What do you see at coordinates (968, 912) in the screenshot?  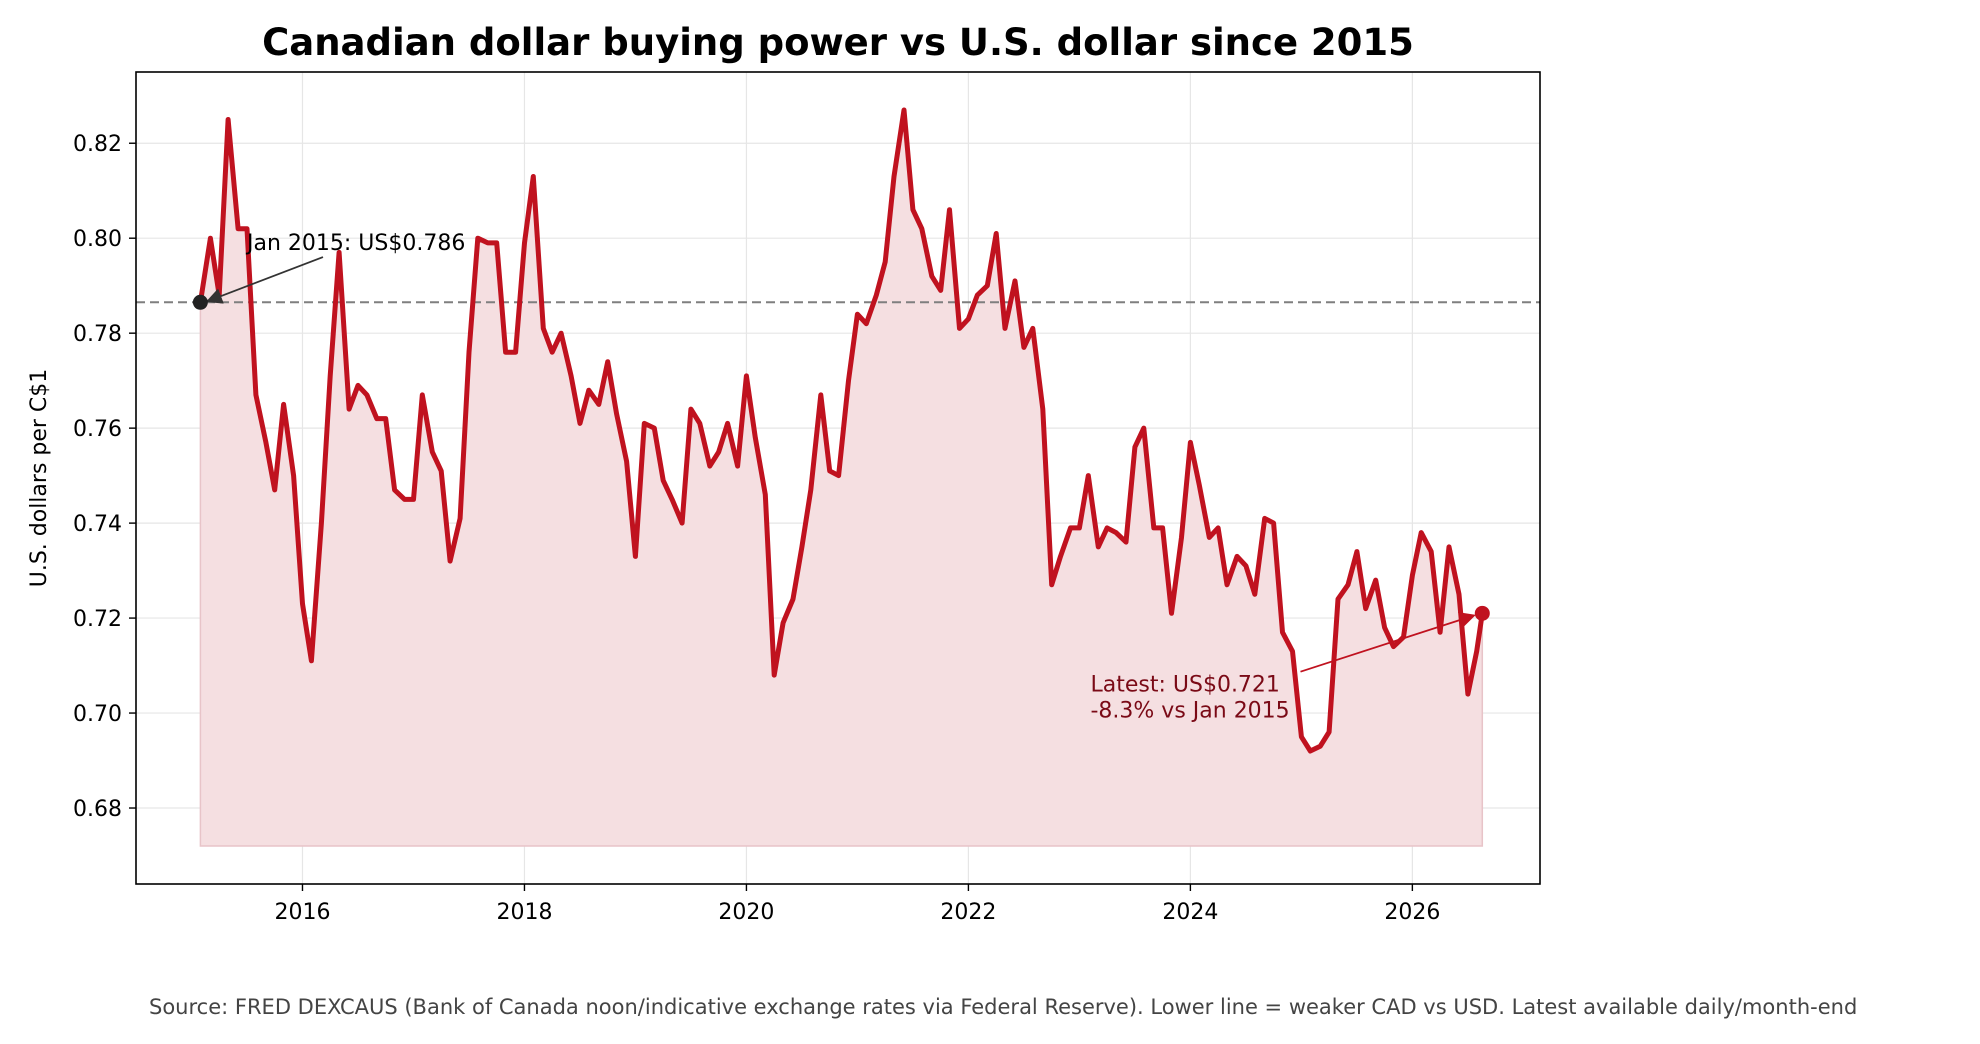 I see `x-tick-label-2022: 2022` at bounding box center [968, 912].